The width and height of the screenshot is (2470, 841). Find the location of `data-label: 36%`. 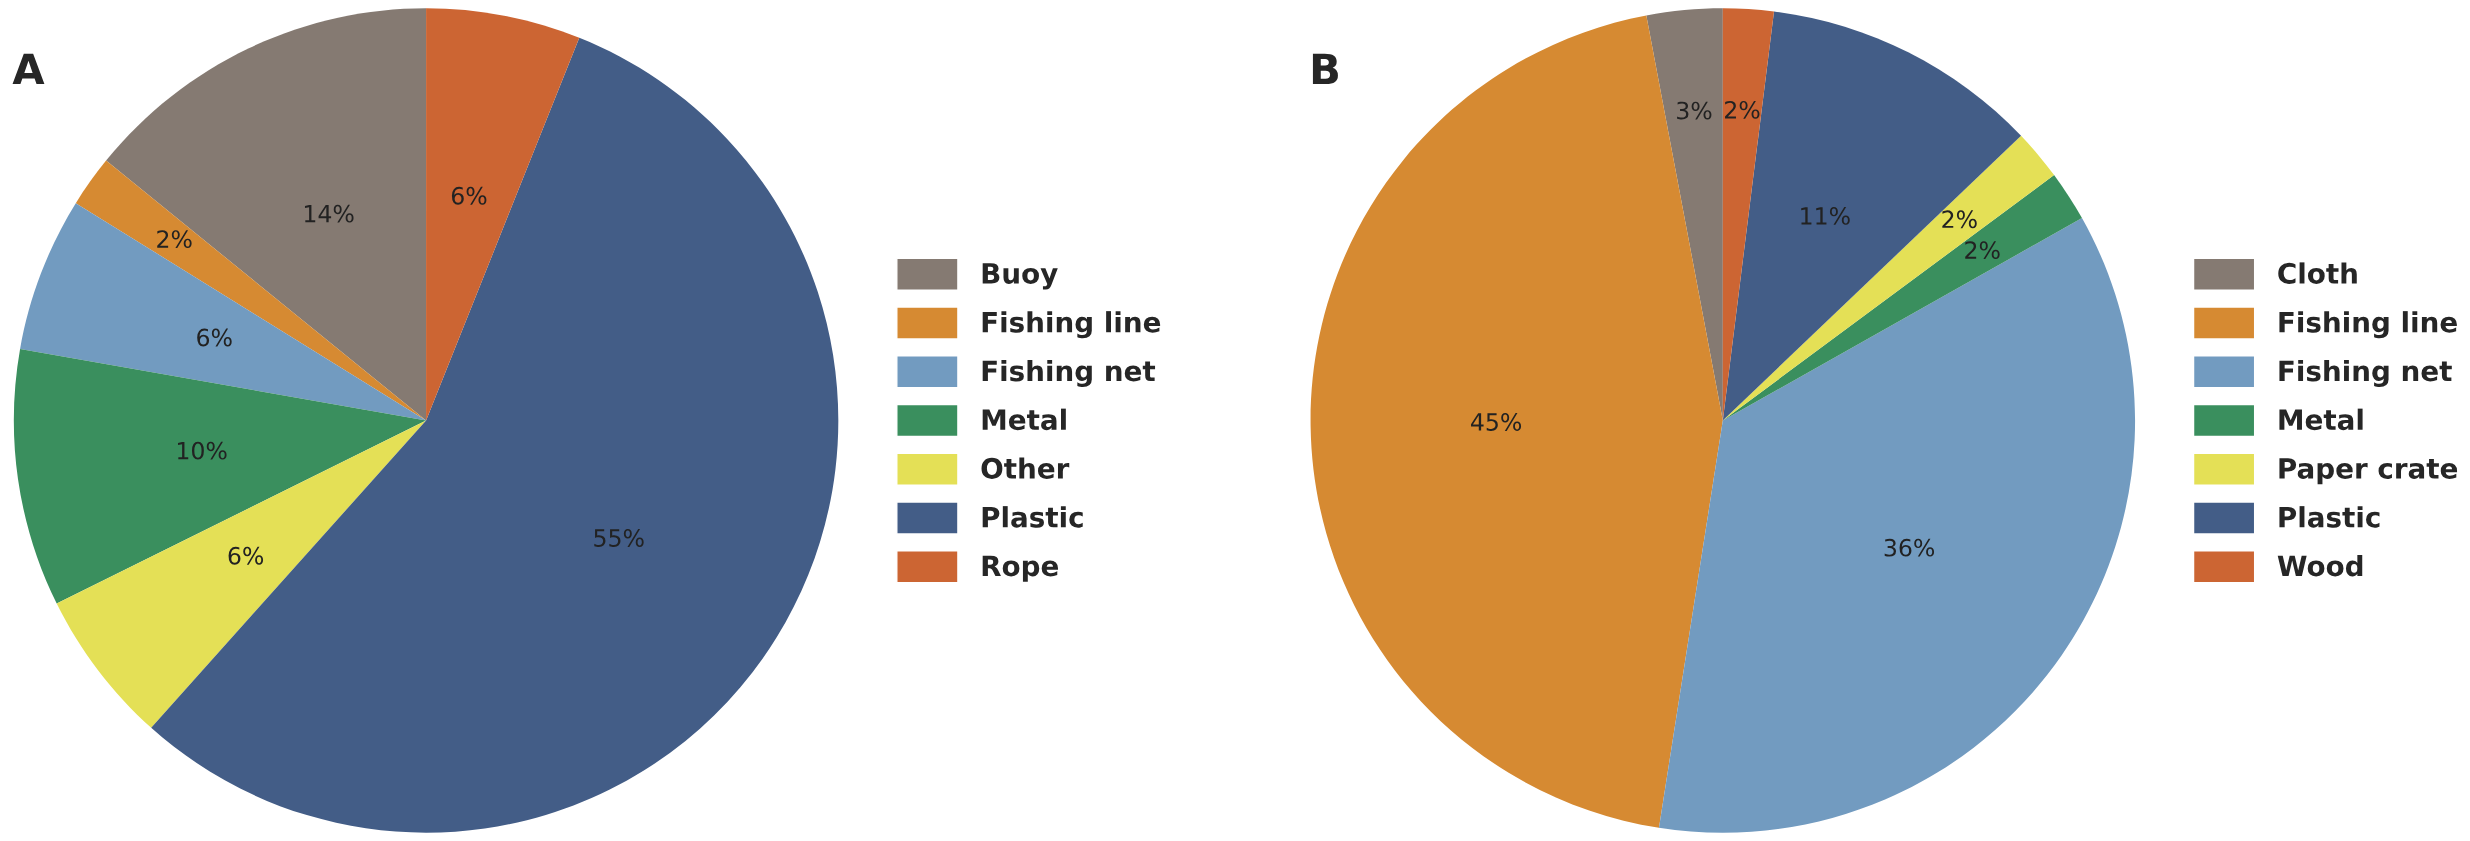

data-label: 36% is located at coordinates (1909, 547).